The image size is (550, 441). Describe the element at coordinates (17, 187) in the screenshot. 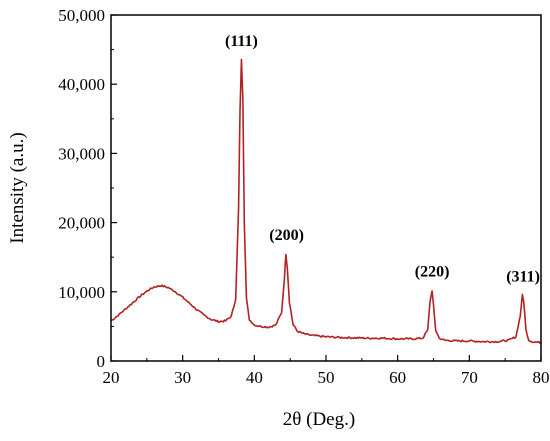

I see `y-axis-title: Intensity (a.u.)` at that location.